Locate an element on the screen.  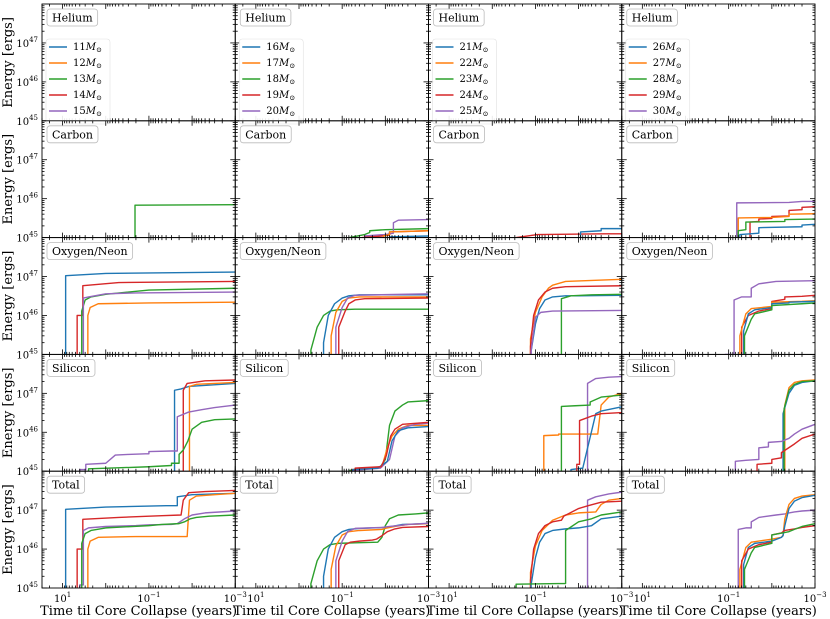
legend-mass: 15 is located at coordinates (79, 111).